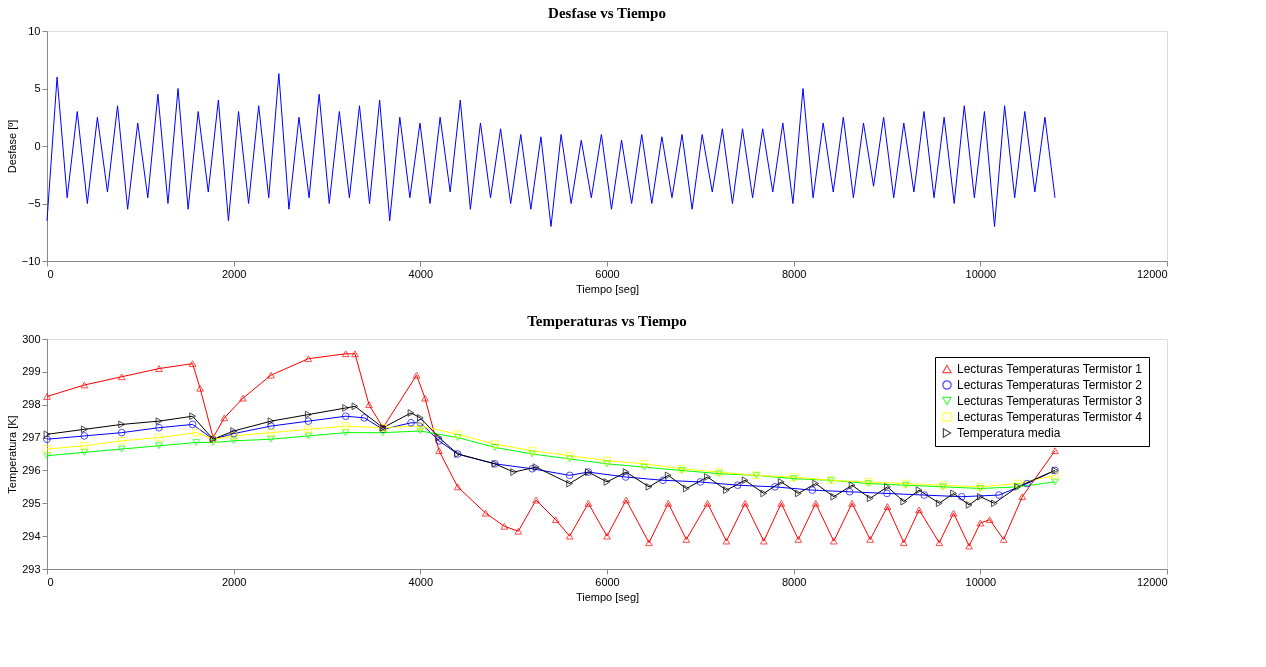 The height and width of the screenshot is (667, 1266). Describe the element at coordinates (37, 145) in the screenshot. I see `y-tick-label: 0` at that location.